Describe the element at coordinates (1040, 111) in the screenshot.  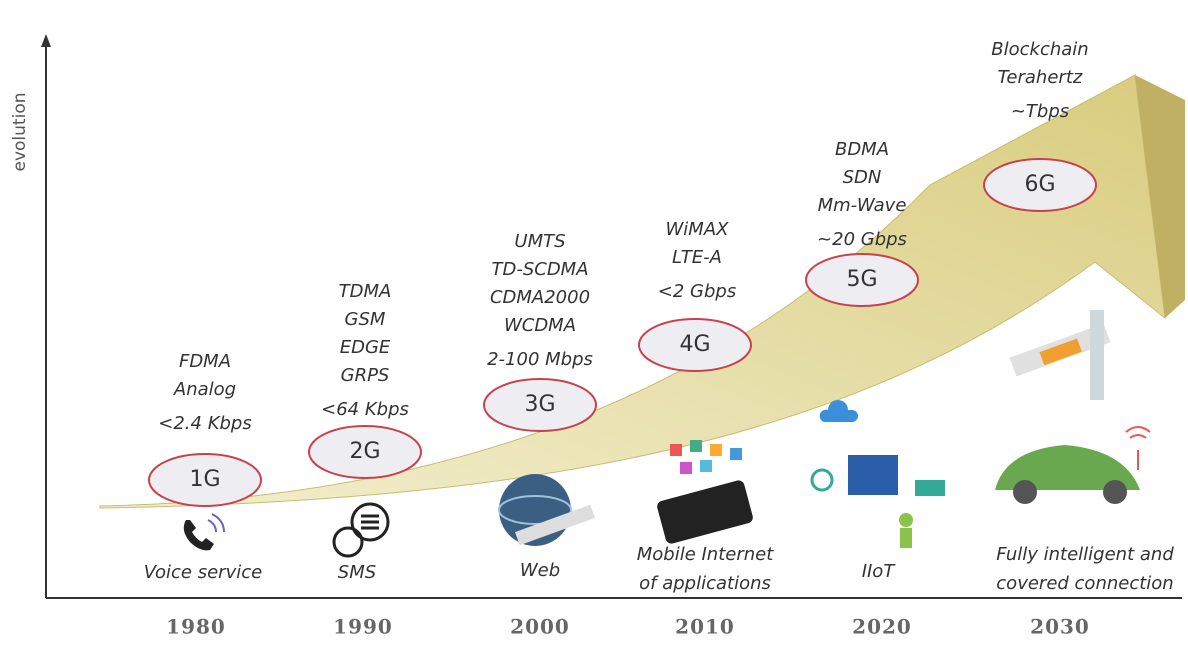
I see `technology: ~Tbps` at that location.